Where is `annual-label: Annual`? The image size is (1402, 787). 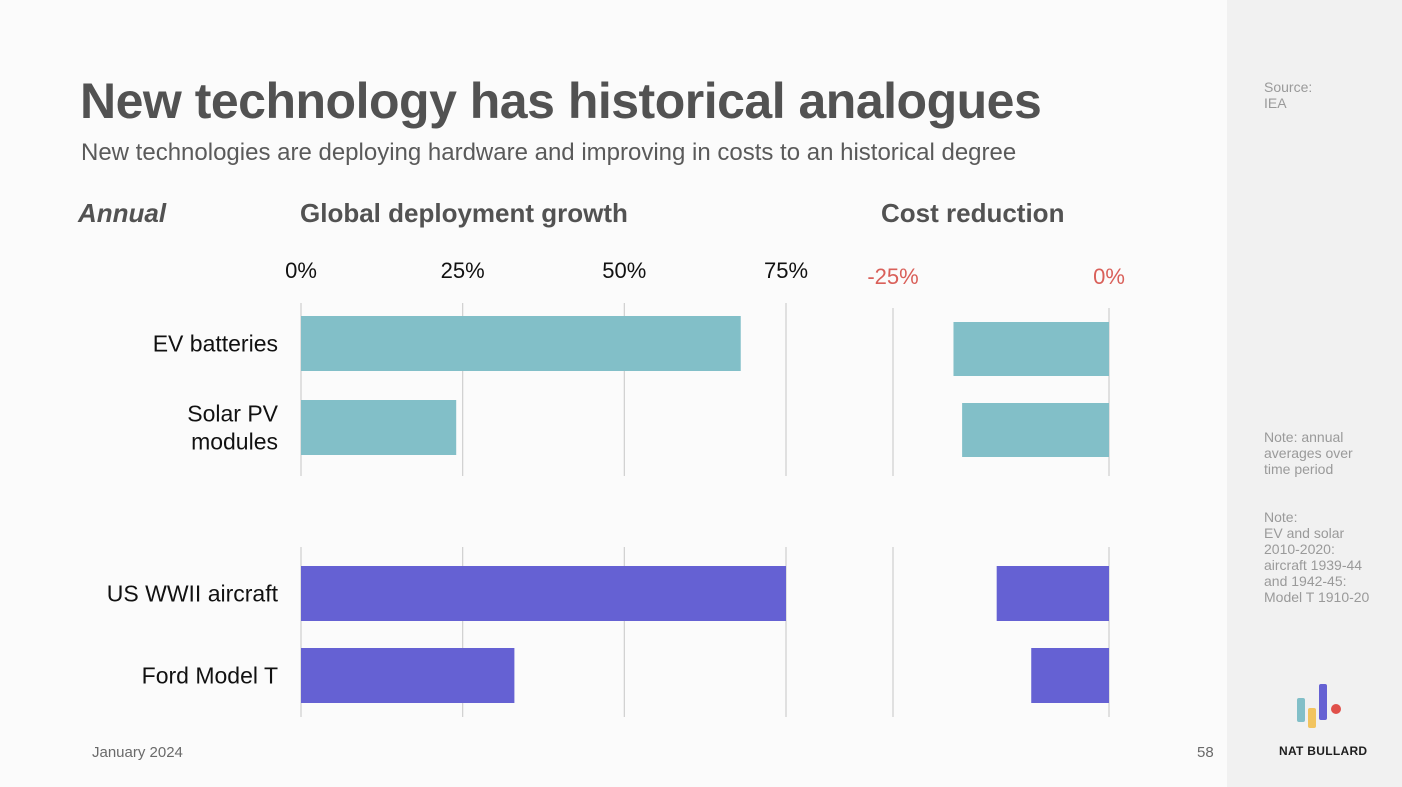 annual-label: Annual is located at coordinates (122, 213).